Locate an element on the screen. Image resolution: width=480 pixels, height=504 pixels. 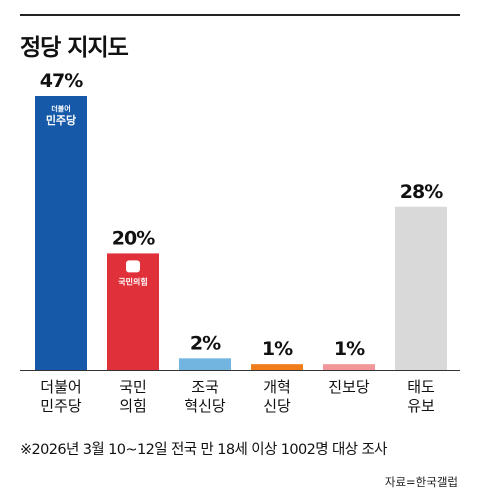
value-label-1: 20% is located at coordinates (133, 238).